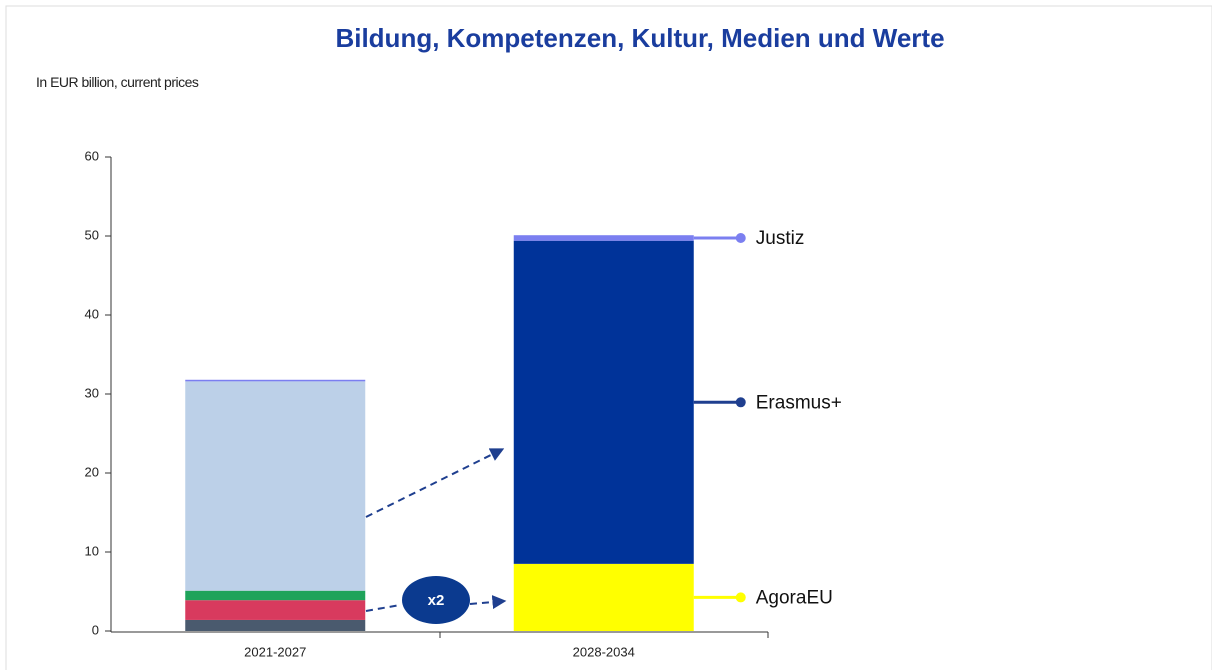 The width and height of the screenshot is (1212, 670). I want to click on y-tick-label: 0, so click(95, 629).